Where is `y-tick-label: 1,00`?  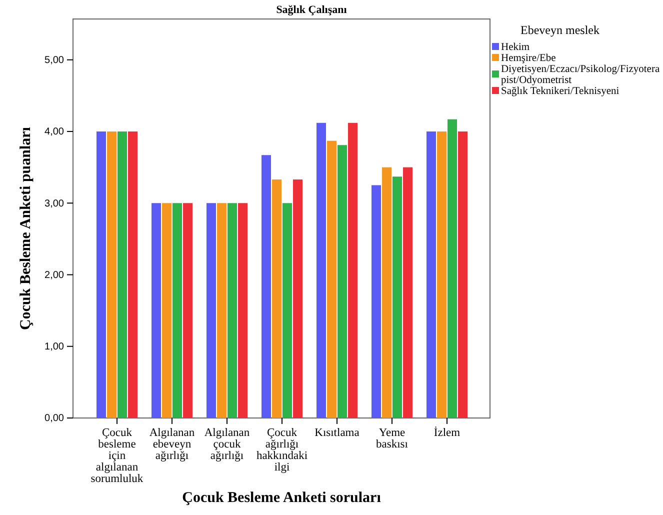
y-tick-label: 1,00 is located at coordinates (54, 347).